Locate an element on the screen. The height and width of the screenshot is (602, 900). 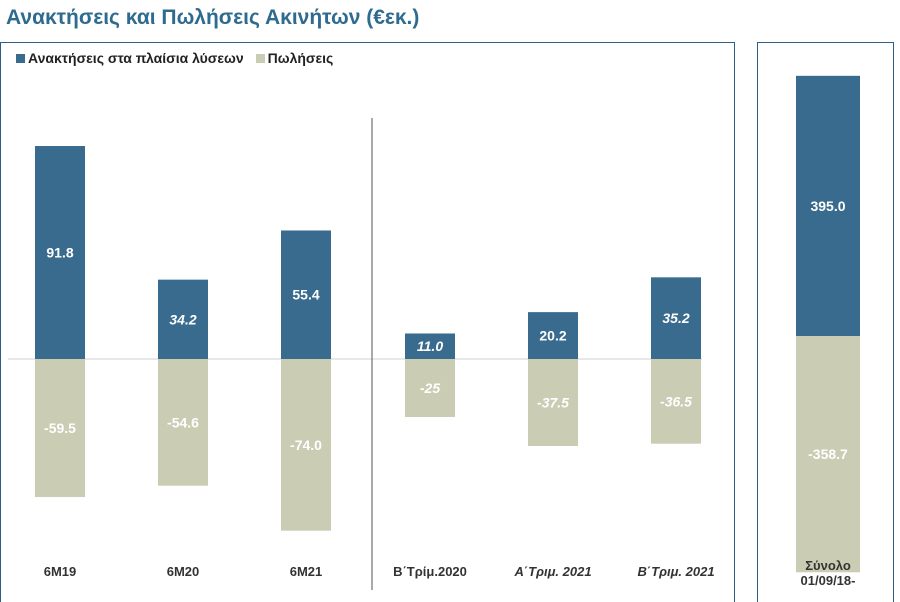
data-label-acquisitions: 35.2 is located at coordinates (675, 318).